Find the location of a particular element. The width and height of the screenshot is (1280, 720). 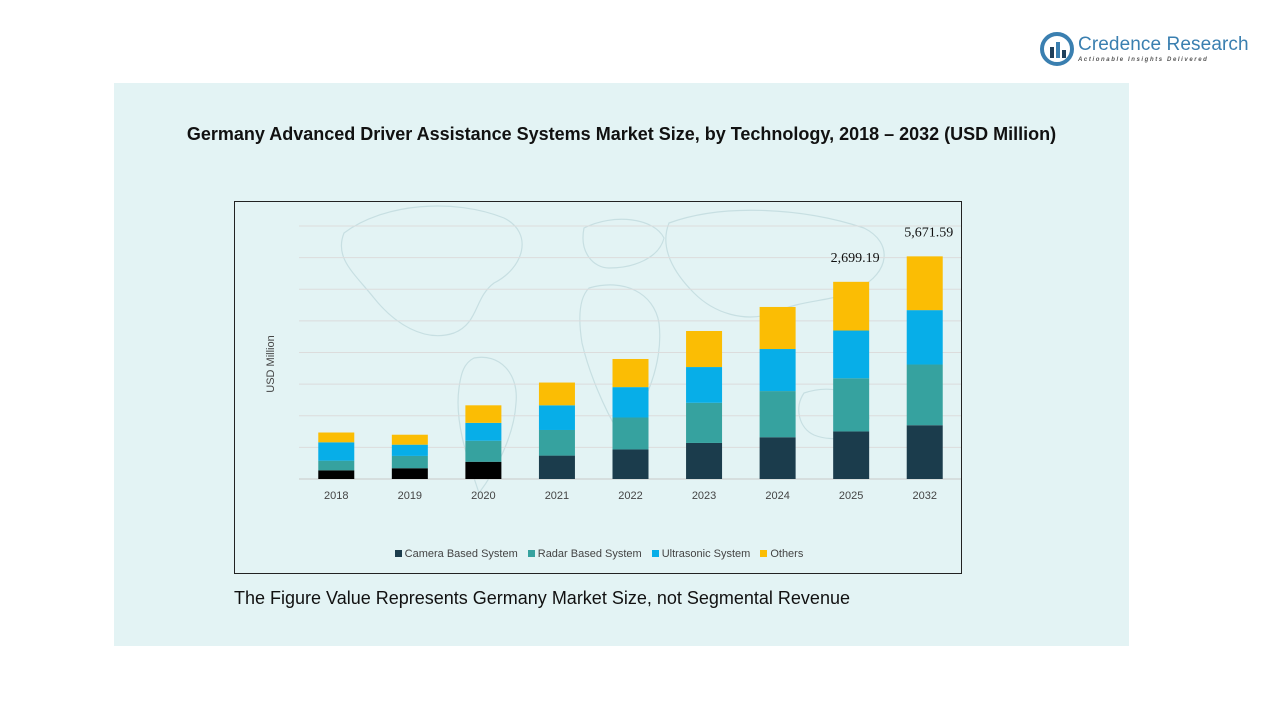

bar-segment-camera-based-system-2020 is located at coordinates (483, 470).